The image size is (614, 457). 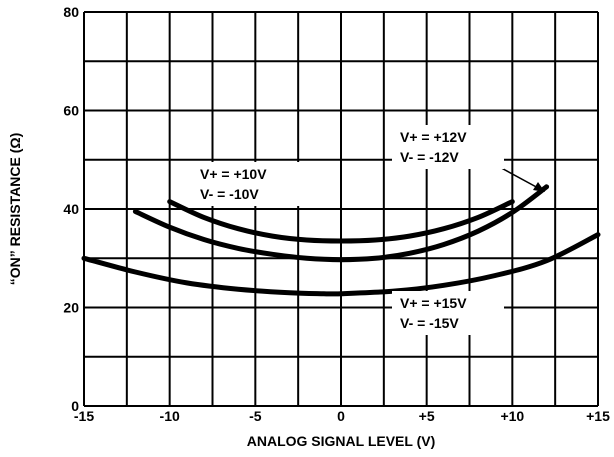 I want to click on x-tick-label: +10, so click(x=512, y=416).